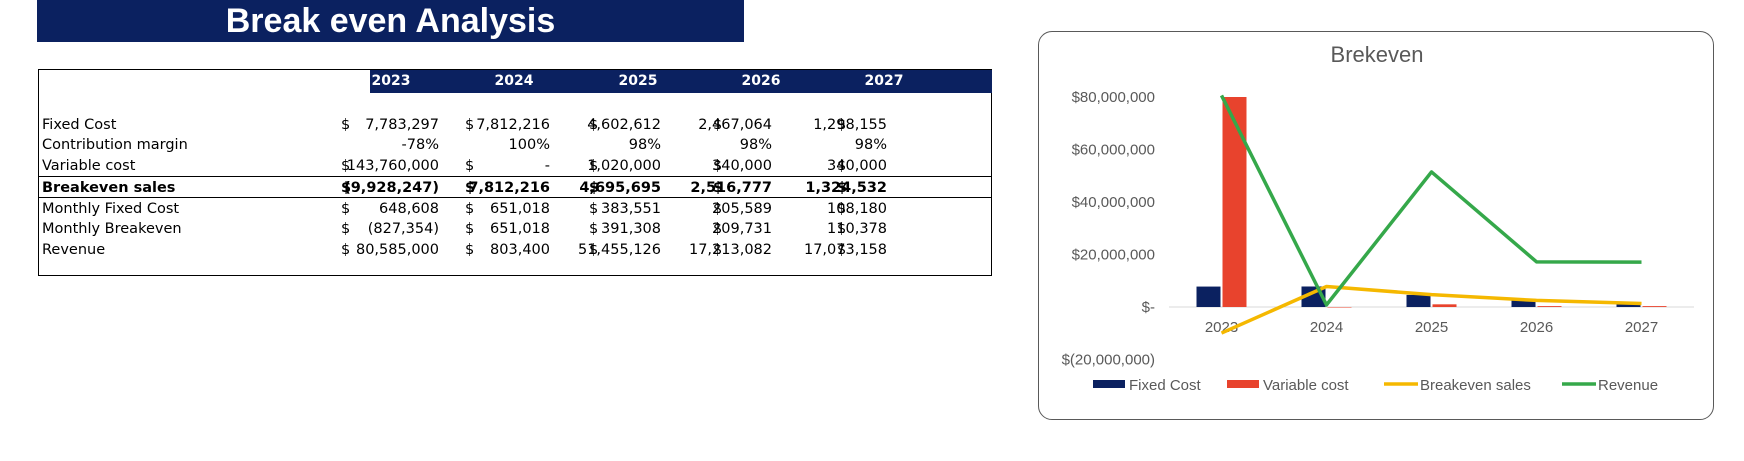  I want to click on table-cell: 98%, so click(870, 145).